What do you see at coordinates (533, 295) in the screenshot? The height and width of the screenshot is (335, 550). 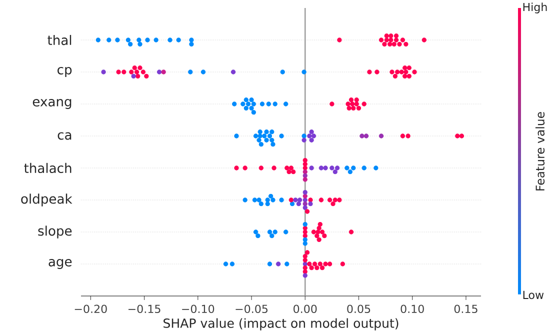 I see `text: Low` at bounding box center [533, 295].